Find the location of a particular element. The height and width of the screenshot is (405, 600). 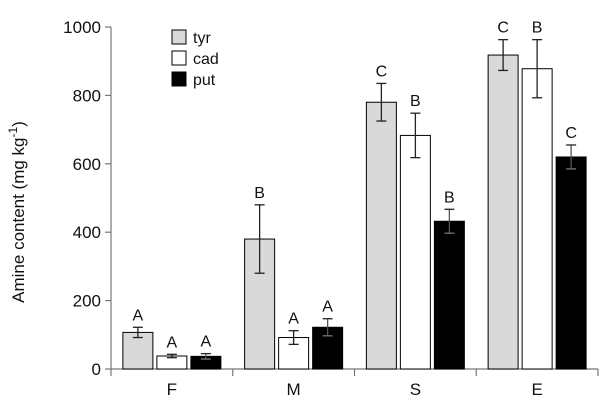

legend-swatch-put is located at coordinates (179, 79).